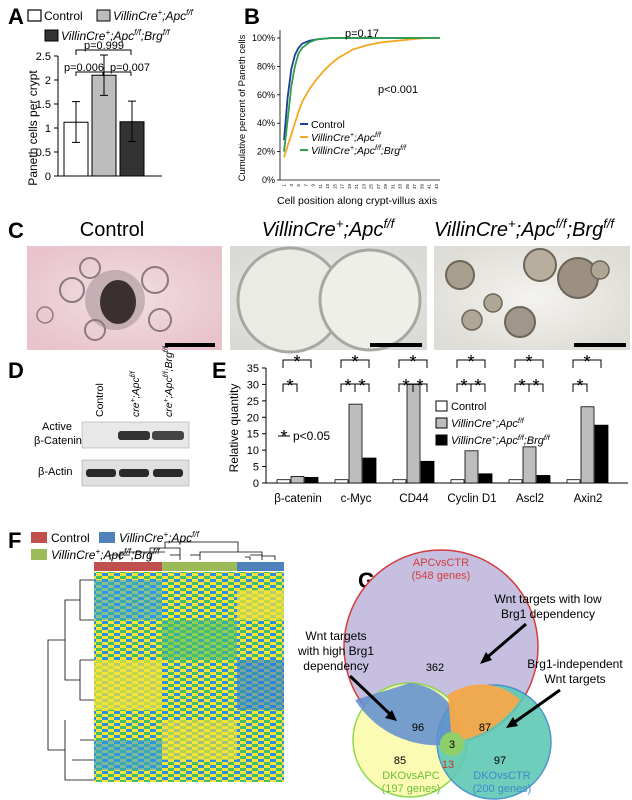  Describe the element at coordinates (335, 651) in the screenshot. I see `venn-note-high-2: with high Brg1` at that location.